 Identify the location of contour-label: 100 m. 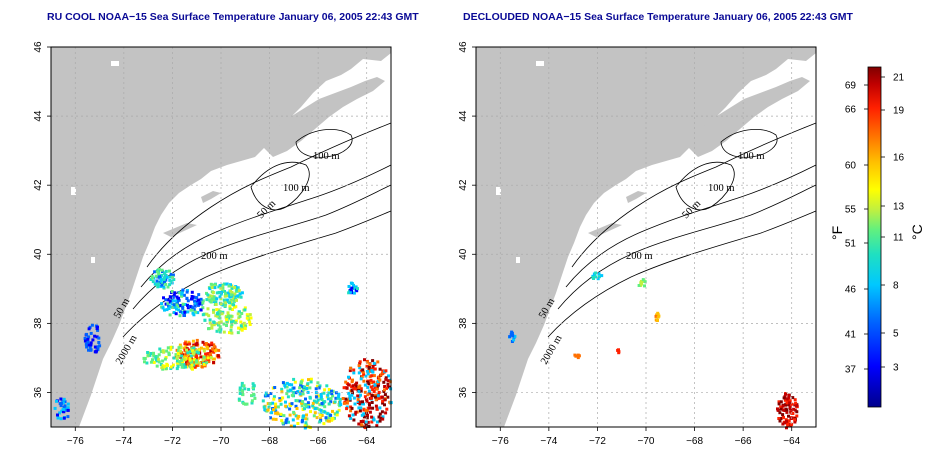
(751, 156).